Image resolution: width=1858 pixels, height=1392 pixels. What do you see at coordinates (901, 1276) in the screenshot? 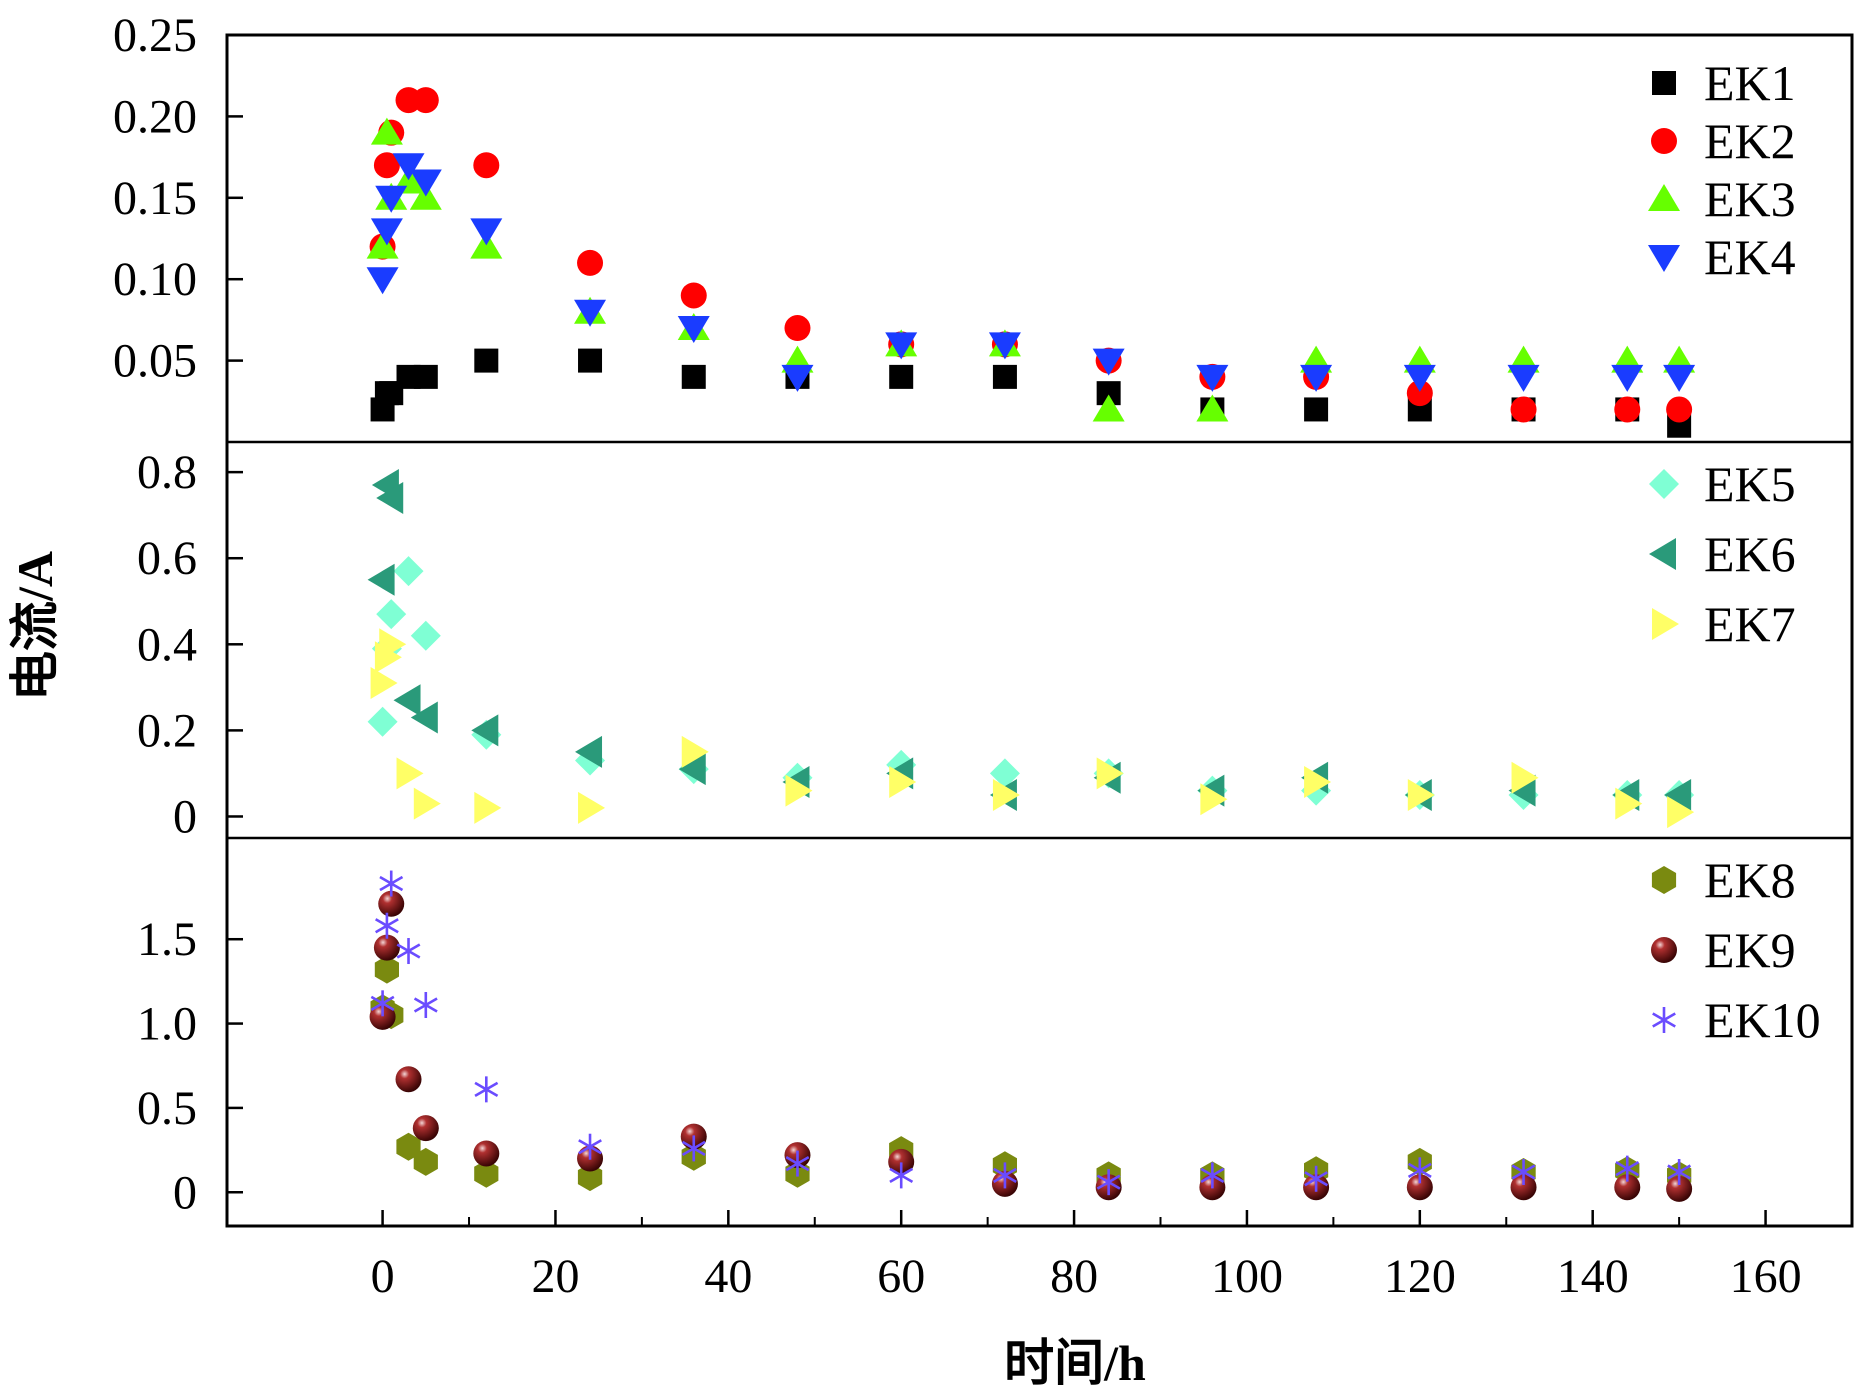
I see `x-tick-label: 60` at bounding box center [901, 1276].